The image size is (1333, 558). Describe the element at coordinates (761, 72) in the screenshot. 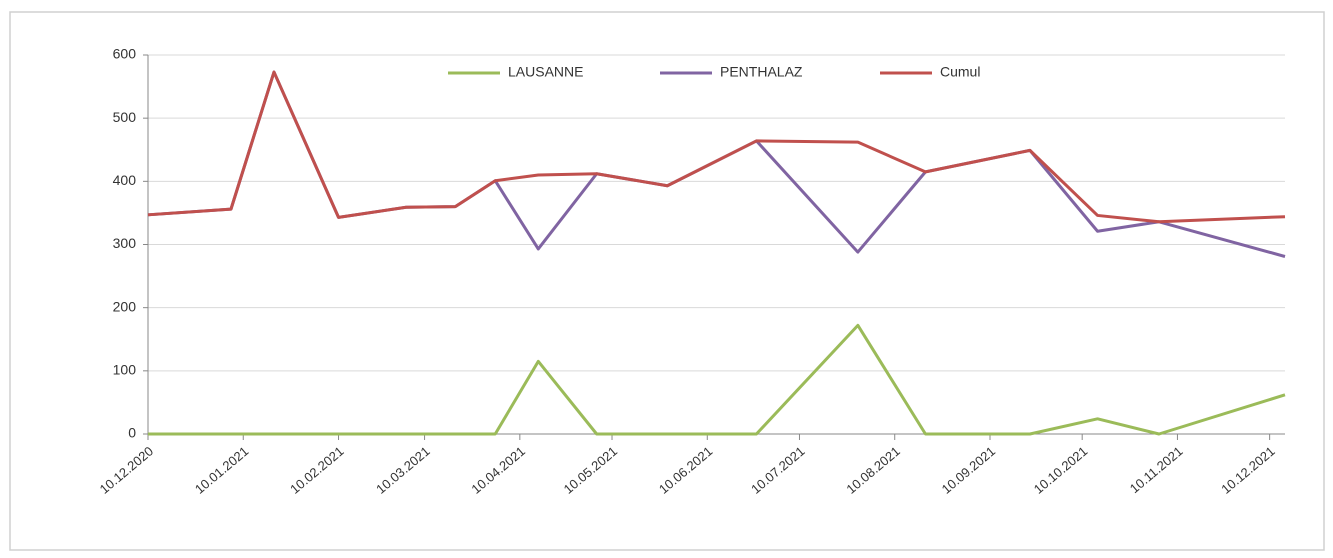

I see `legend-label: PENTHALAZ` at that location.